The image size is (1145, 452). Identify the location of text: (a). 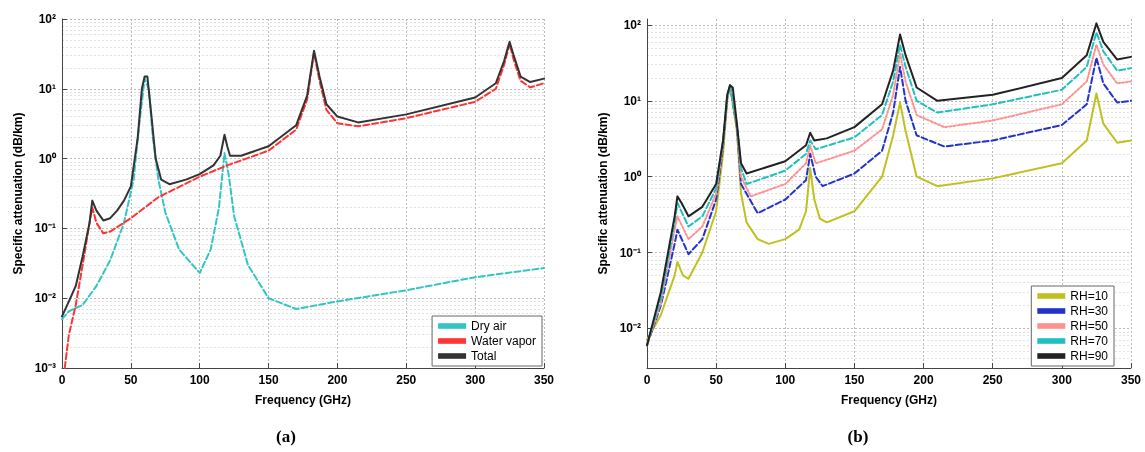
(286, 436).